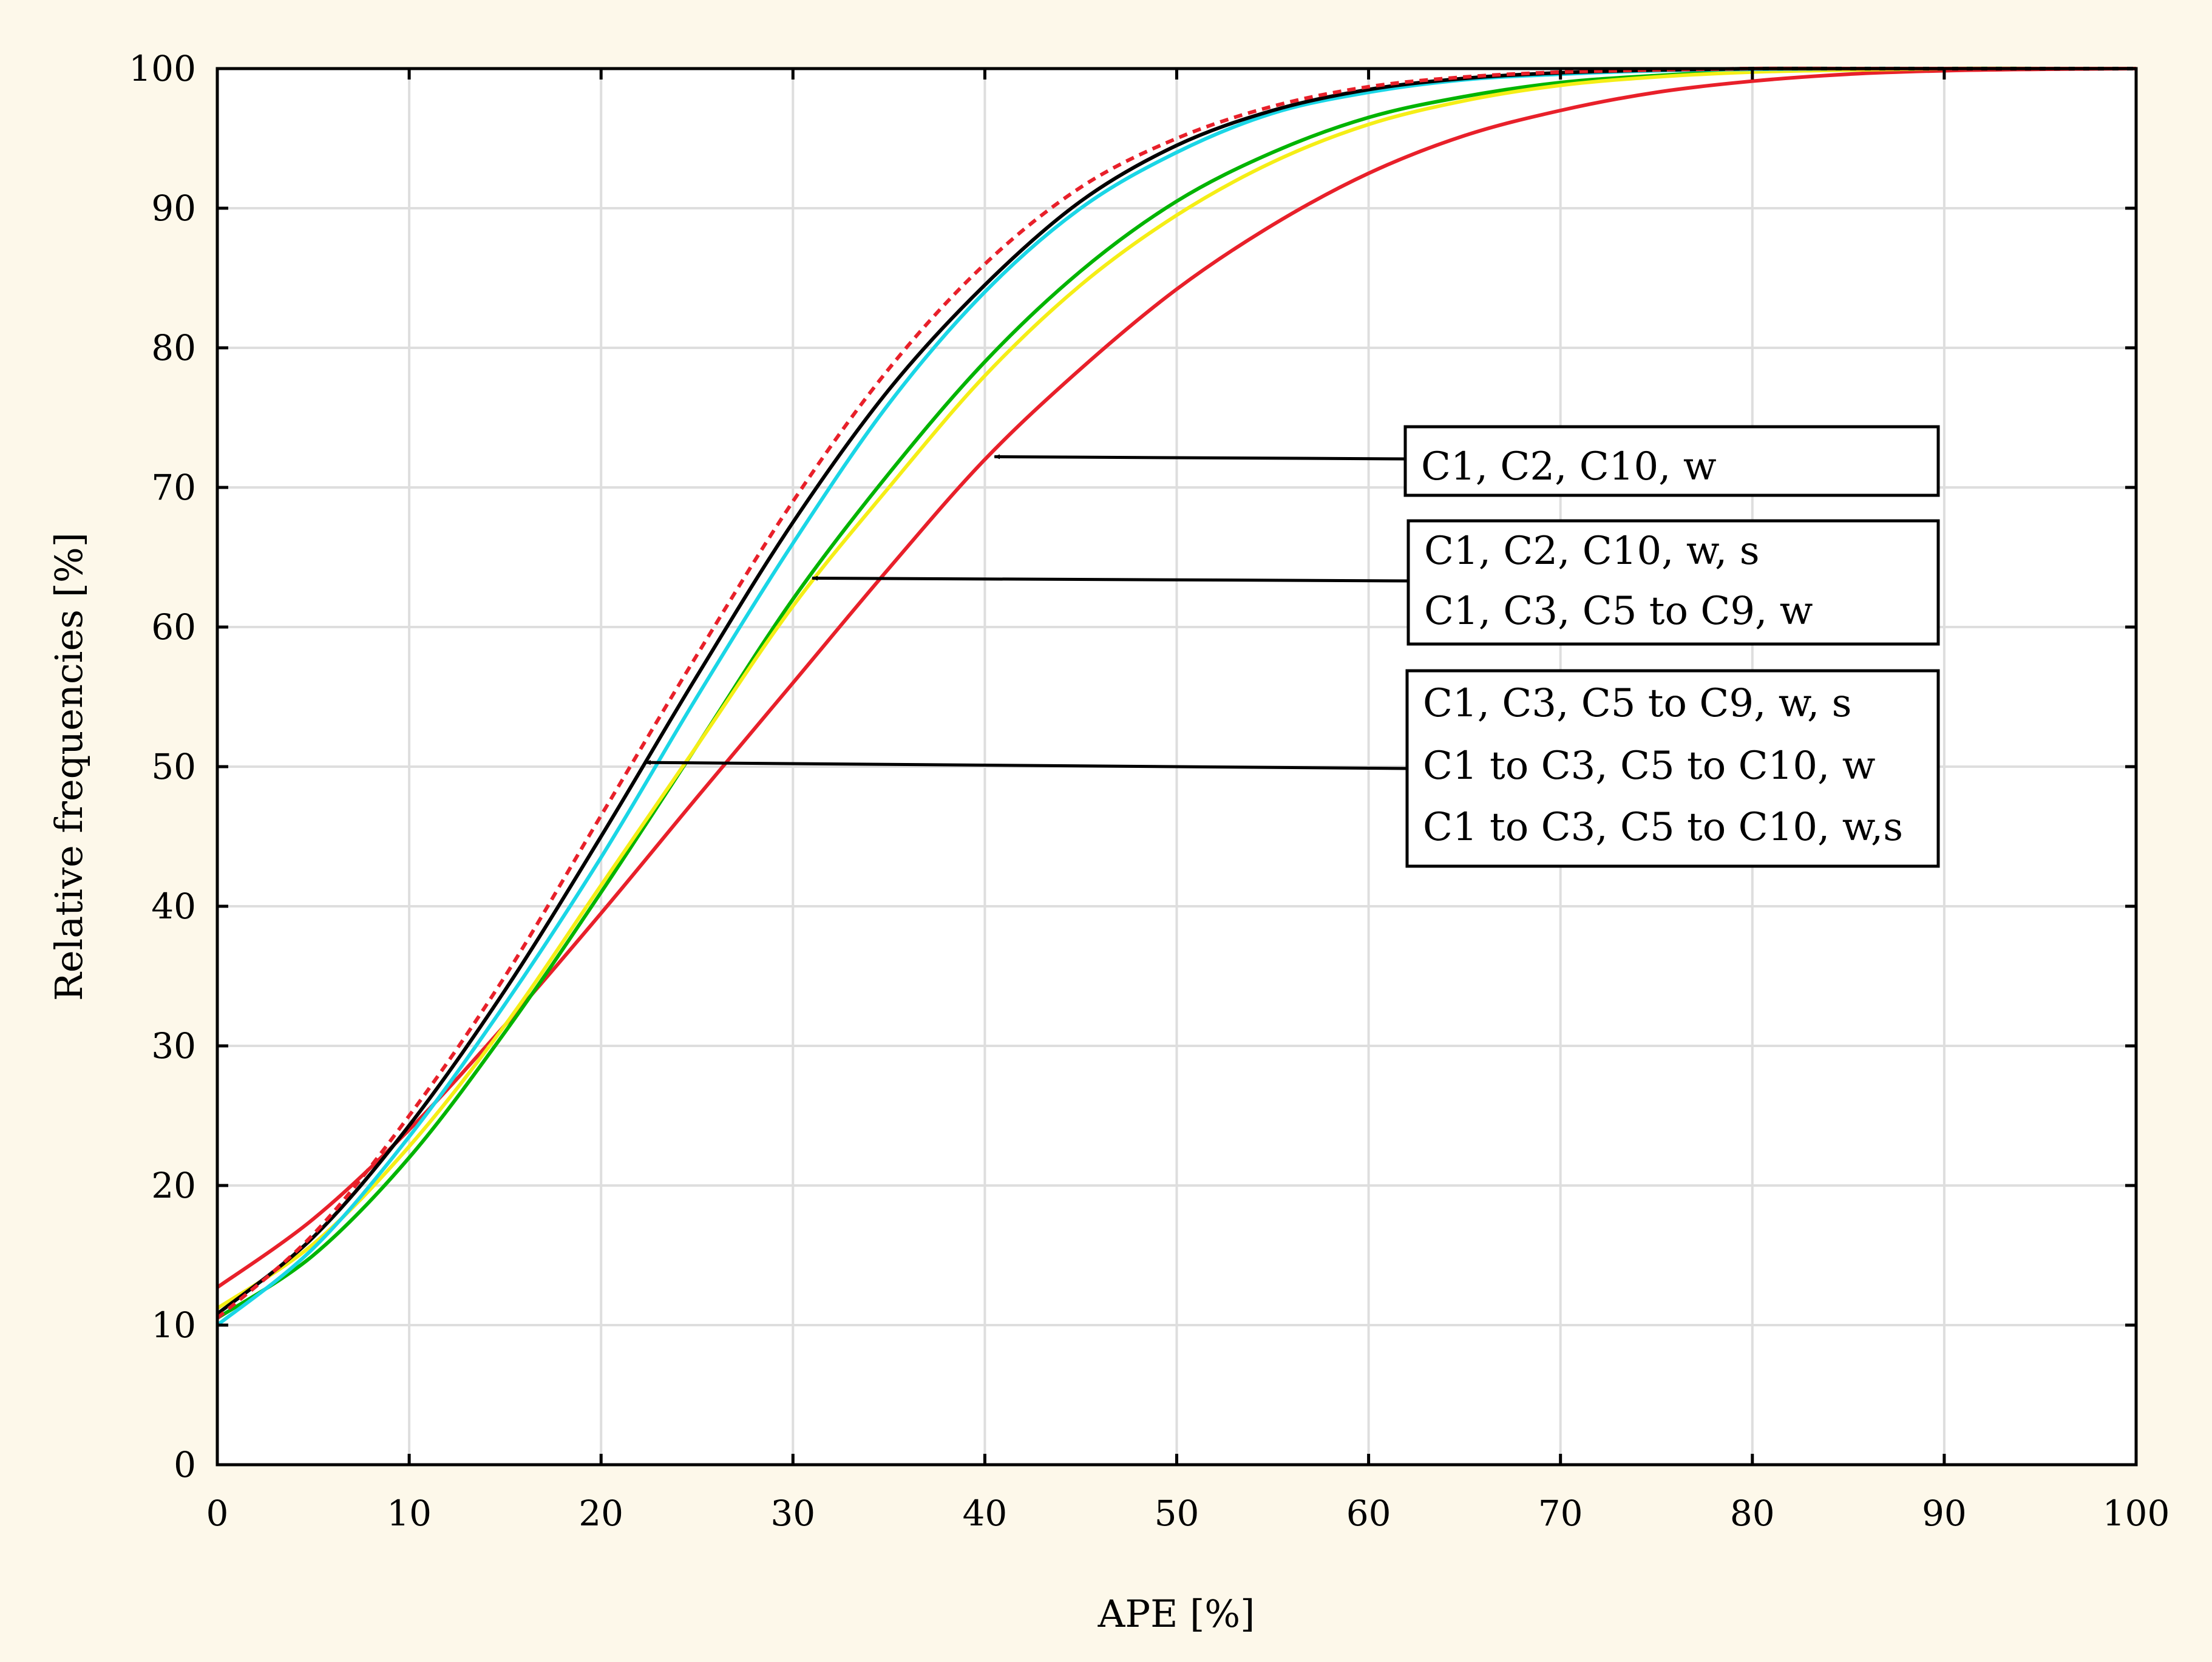 This screenshot has height=1662, width=2212. What do you see at coordinates (173, 348) in the screenshot?
I see `y-tick-label: 80` at bounding box center [173, 348].